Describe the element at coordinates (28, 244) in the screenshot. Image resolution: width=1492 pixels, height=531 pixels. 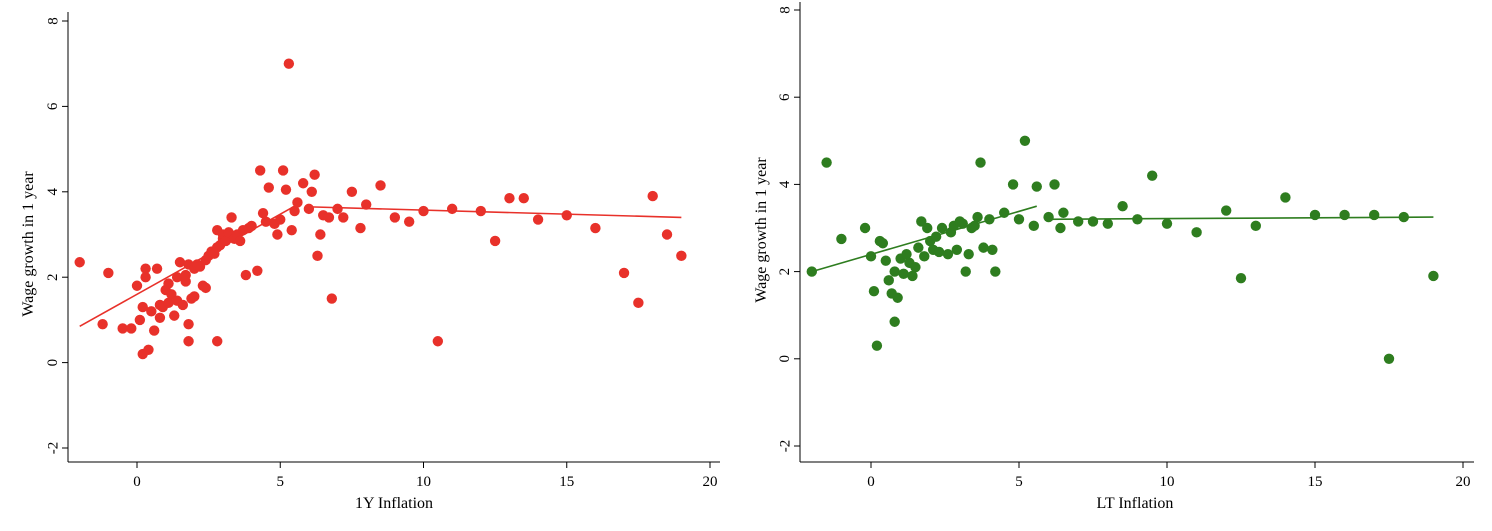
I see `y-axis-title: Wage growth in 1 year` at that location.